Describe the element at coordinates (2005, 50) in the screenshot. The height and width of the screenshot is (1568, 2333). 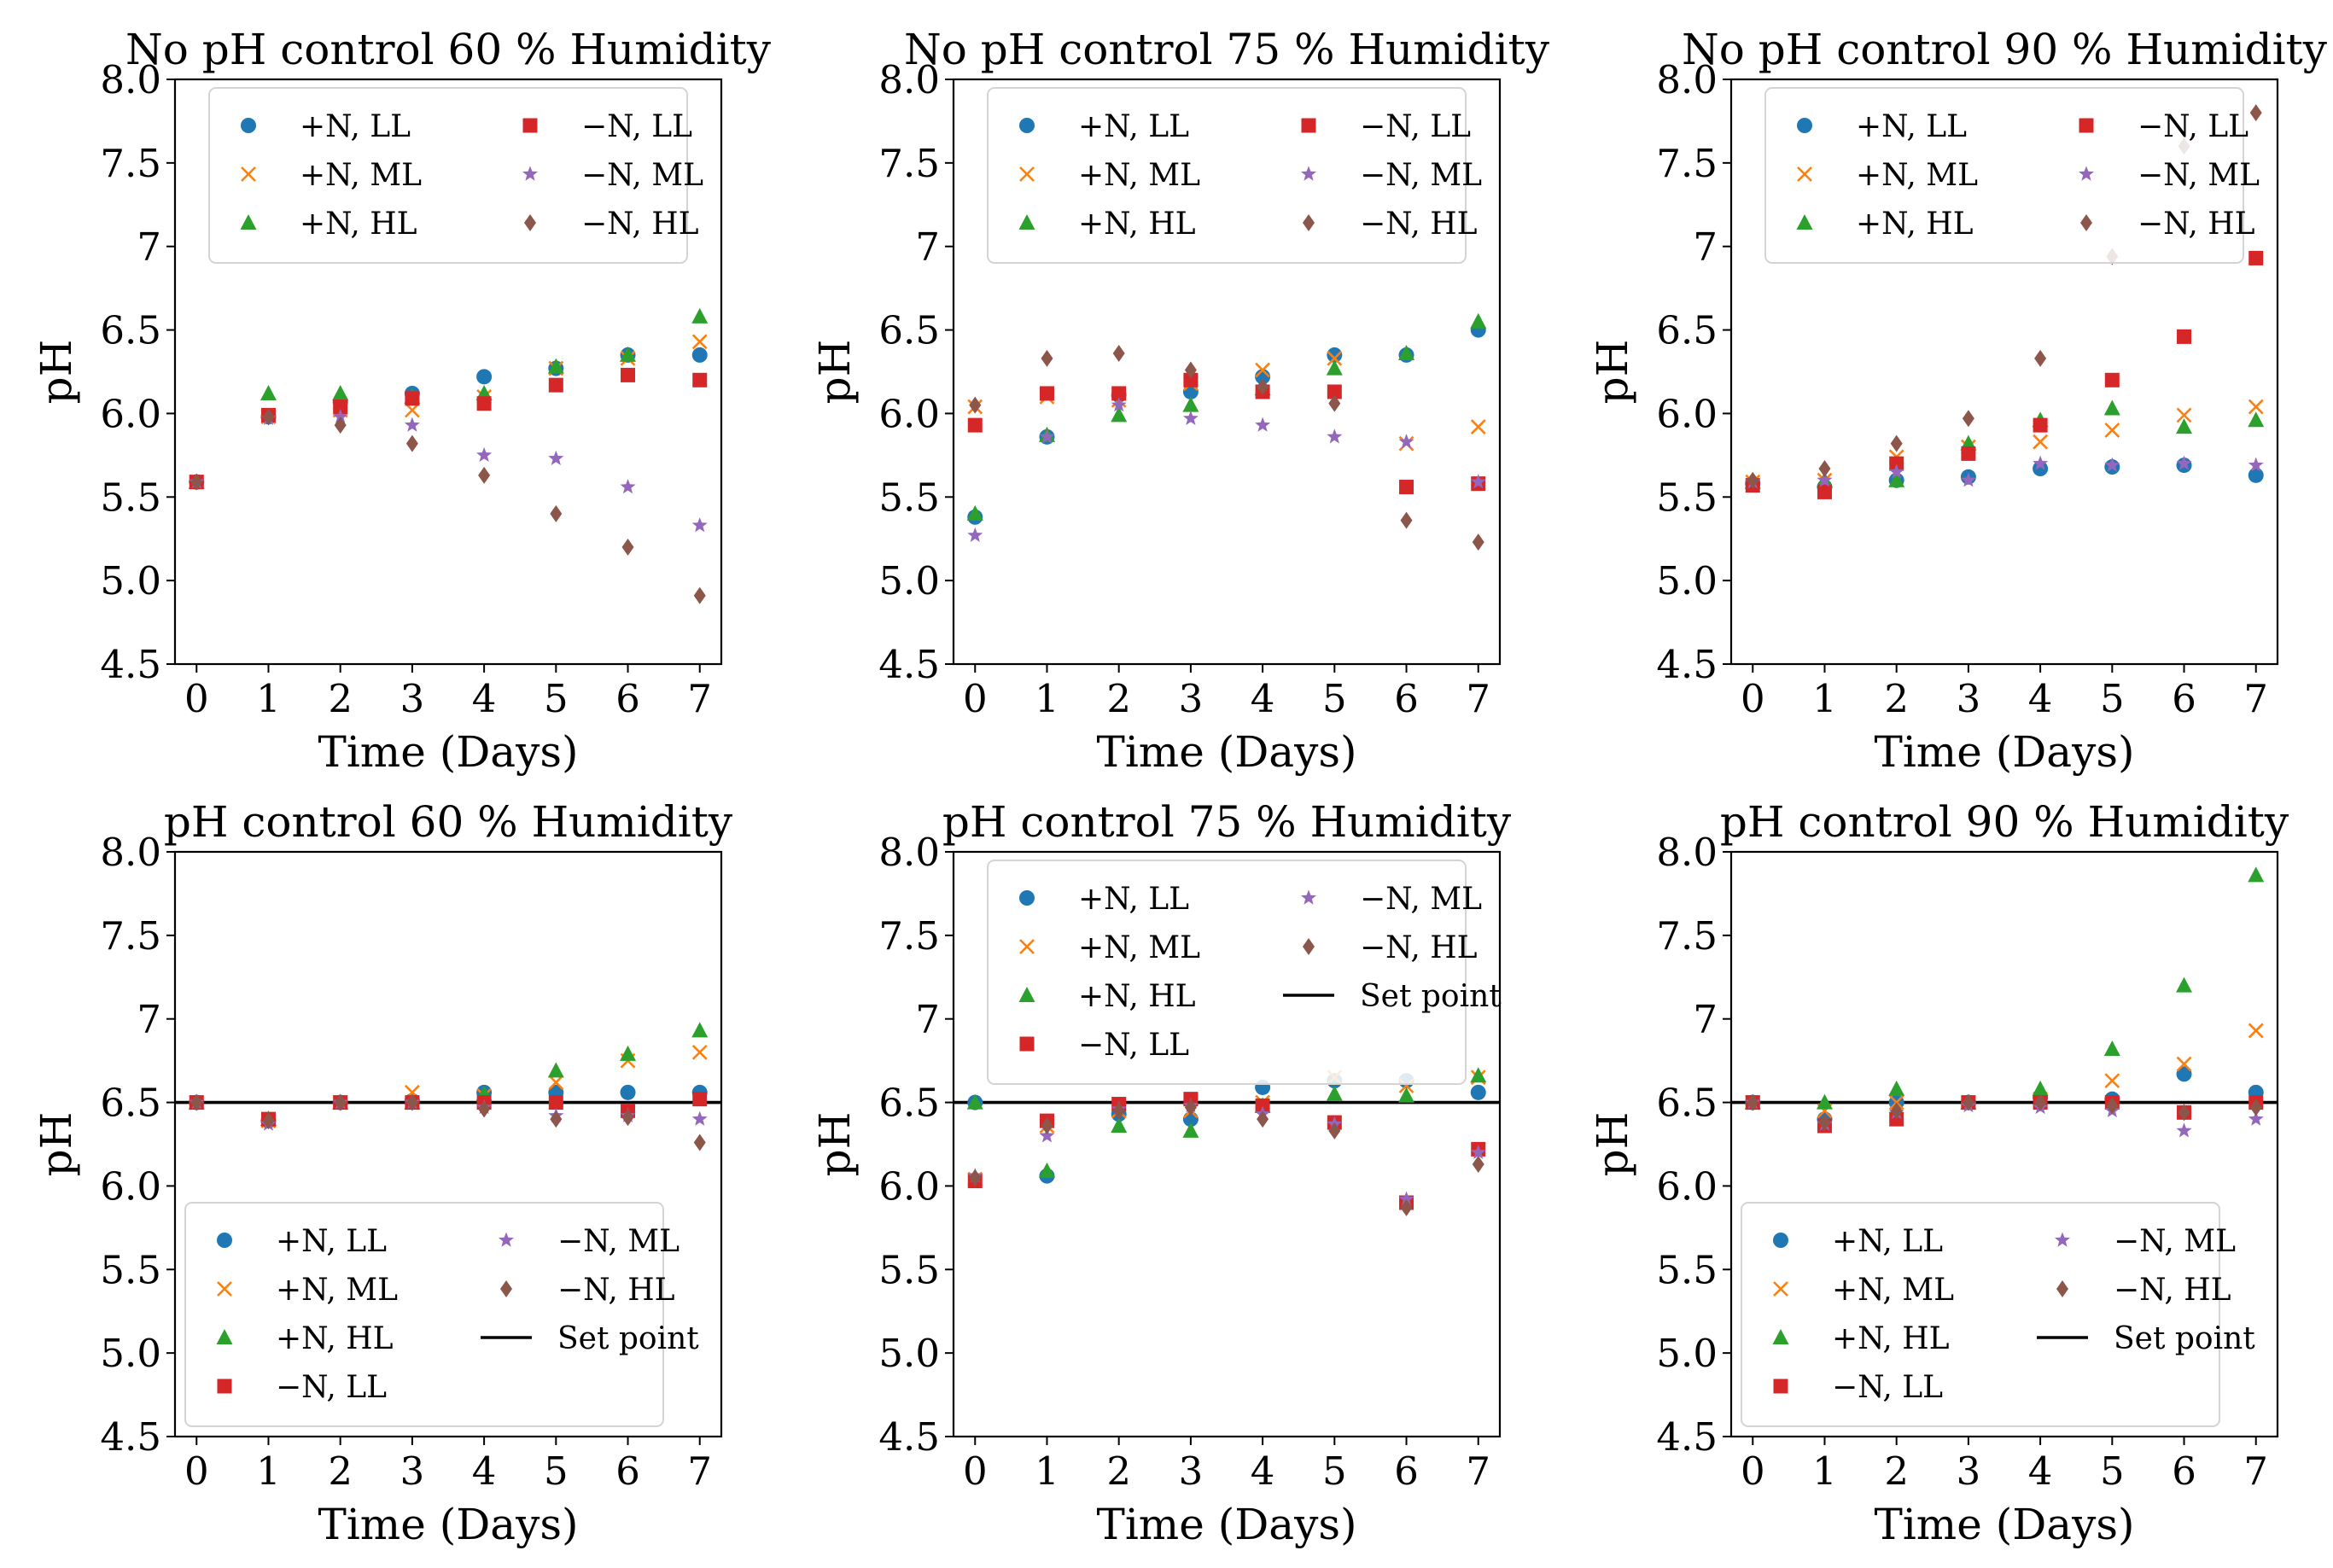
I see `chart-title: No pH control 90 % Humidity` at that location.